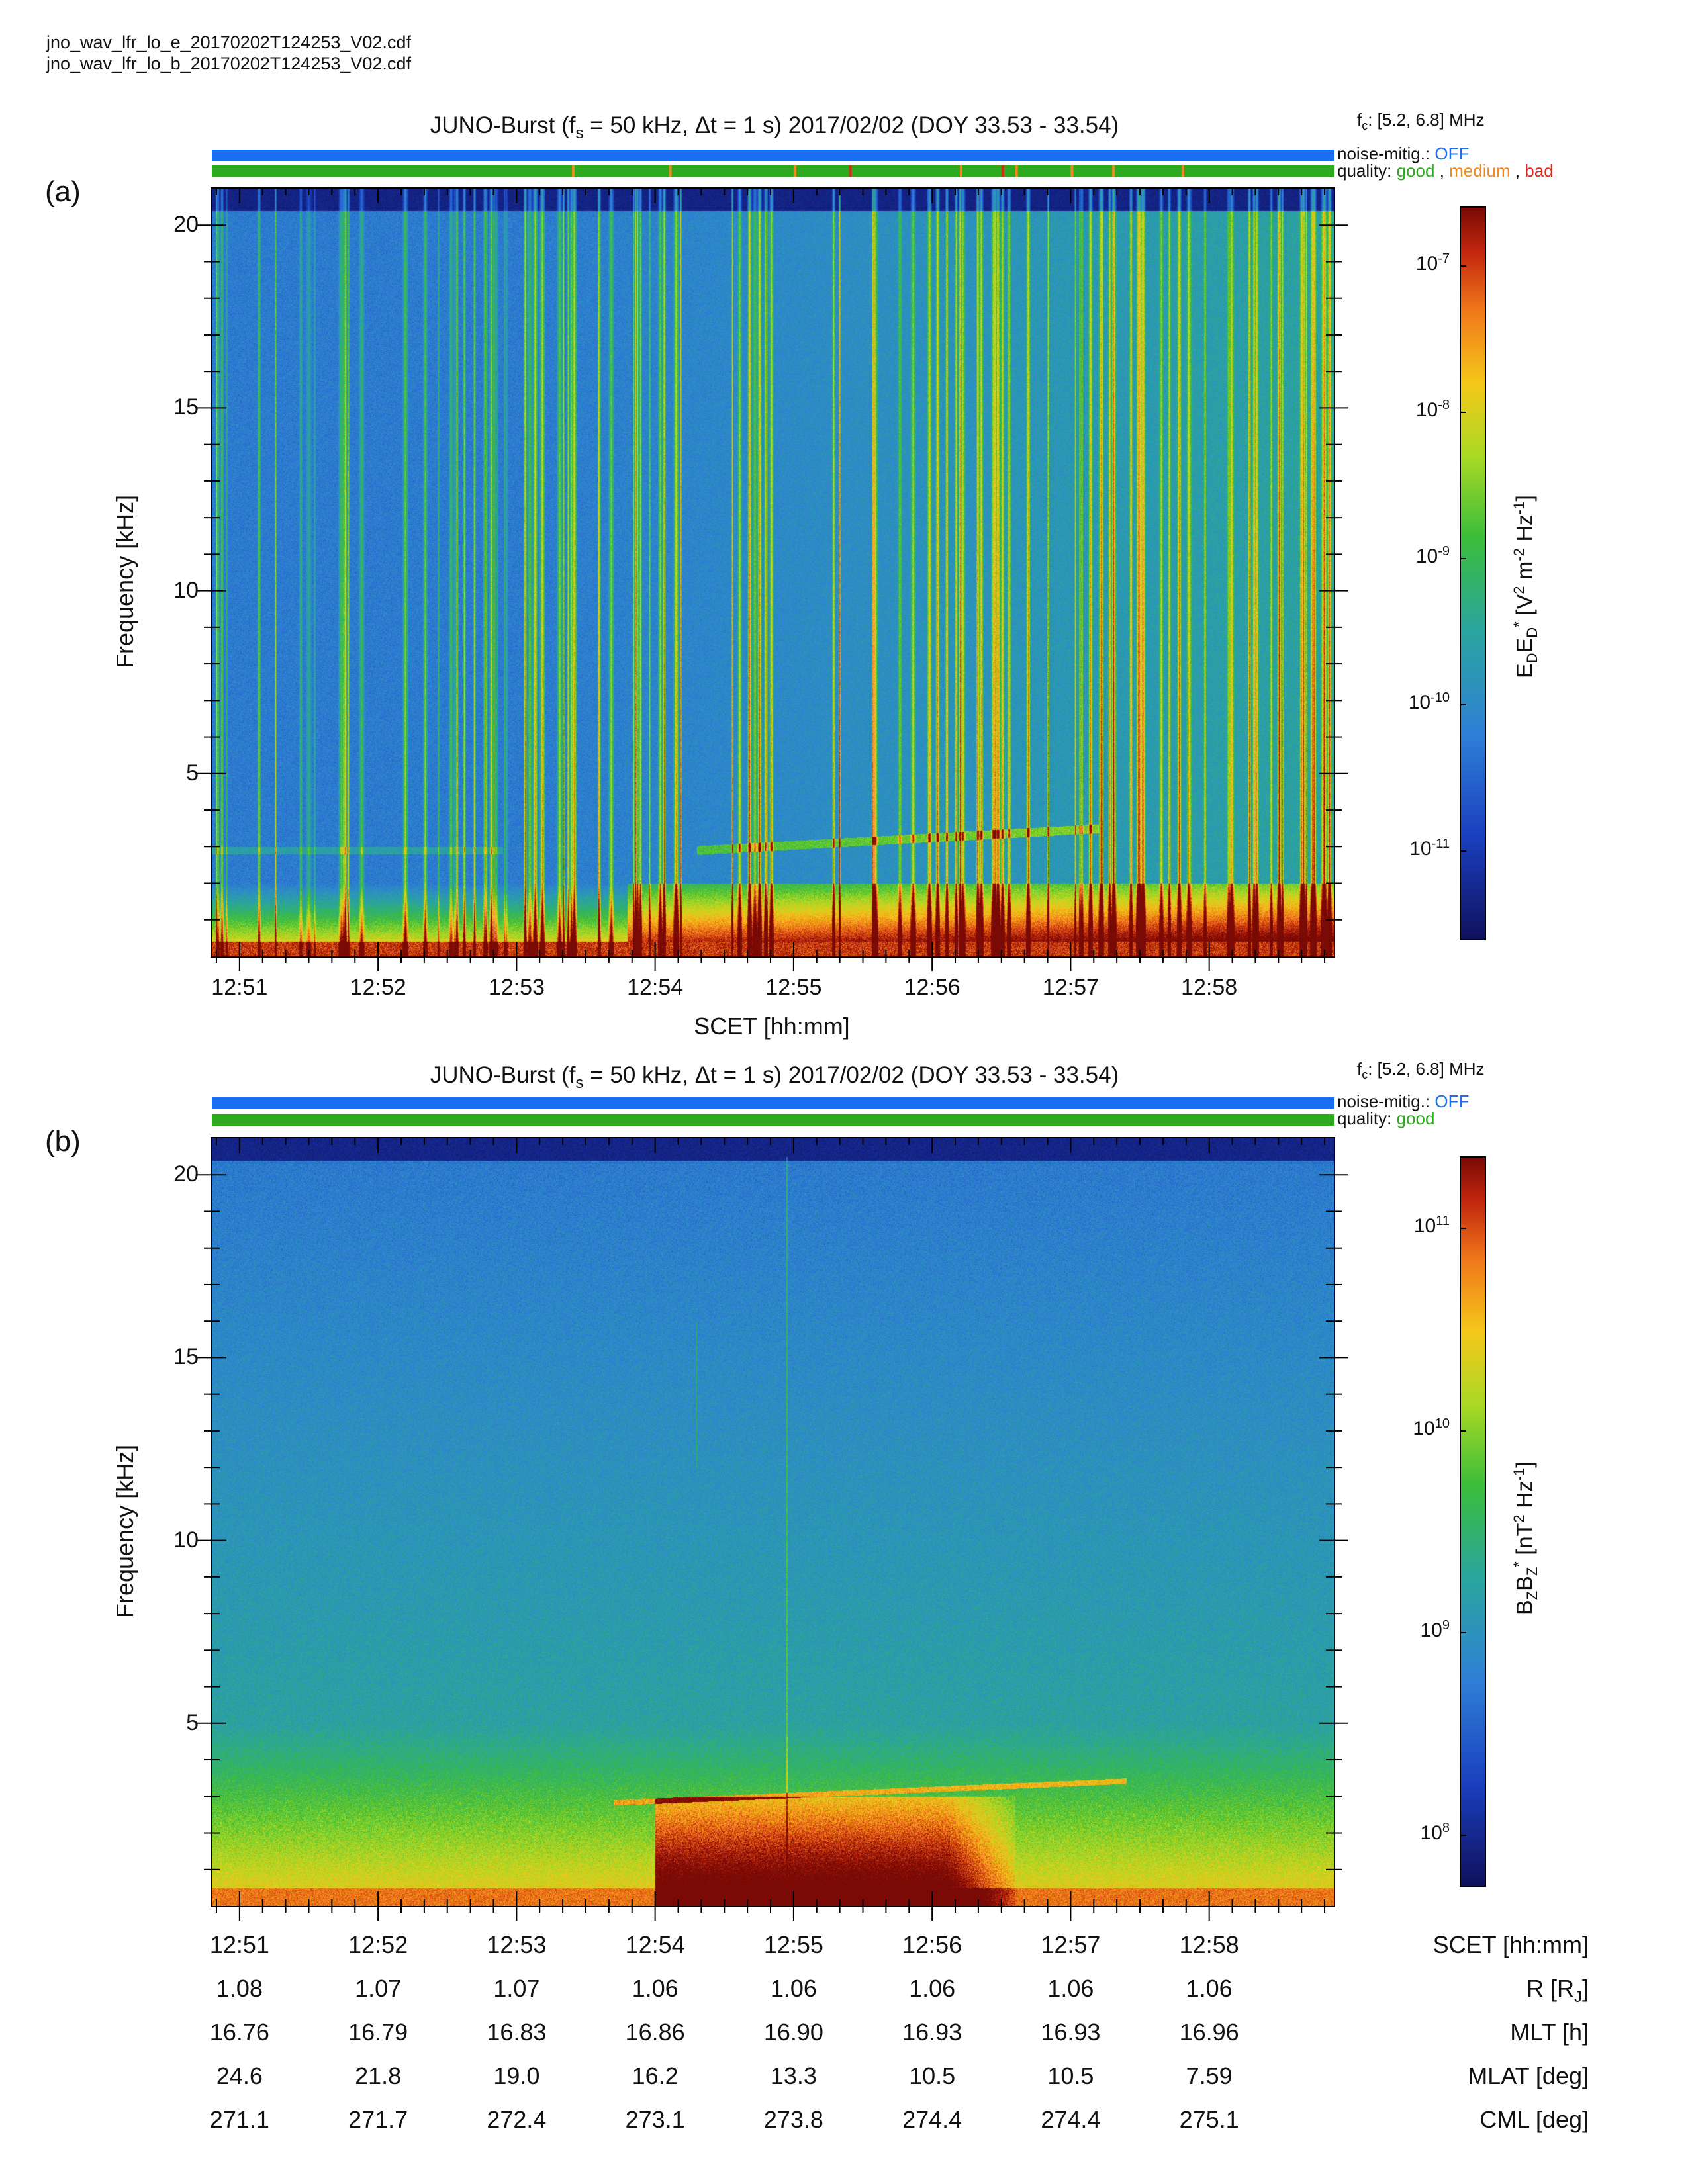 This screenshot has width=1688, height=2184. What do you see at coordinates (655, 2119) in the screenshot?
I see `ephemeris-value: 273.1` at bounding box center [655, 2119].